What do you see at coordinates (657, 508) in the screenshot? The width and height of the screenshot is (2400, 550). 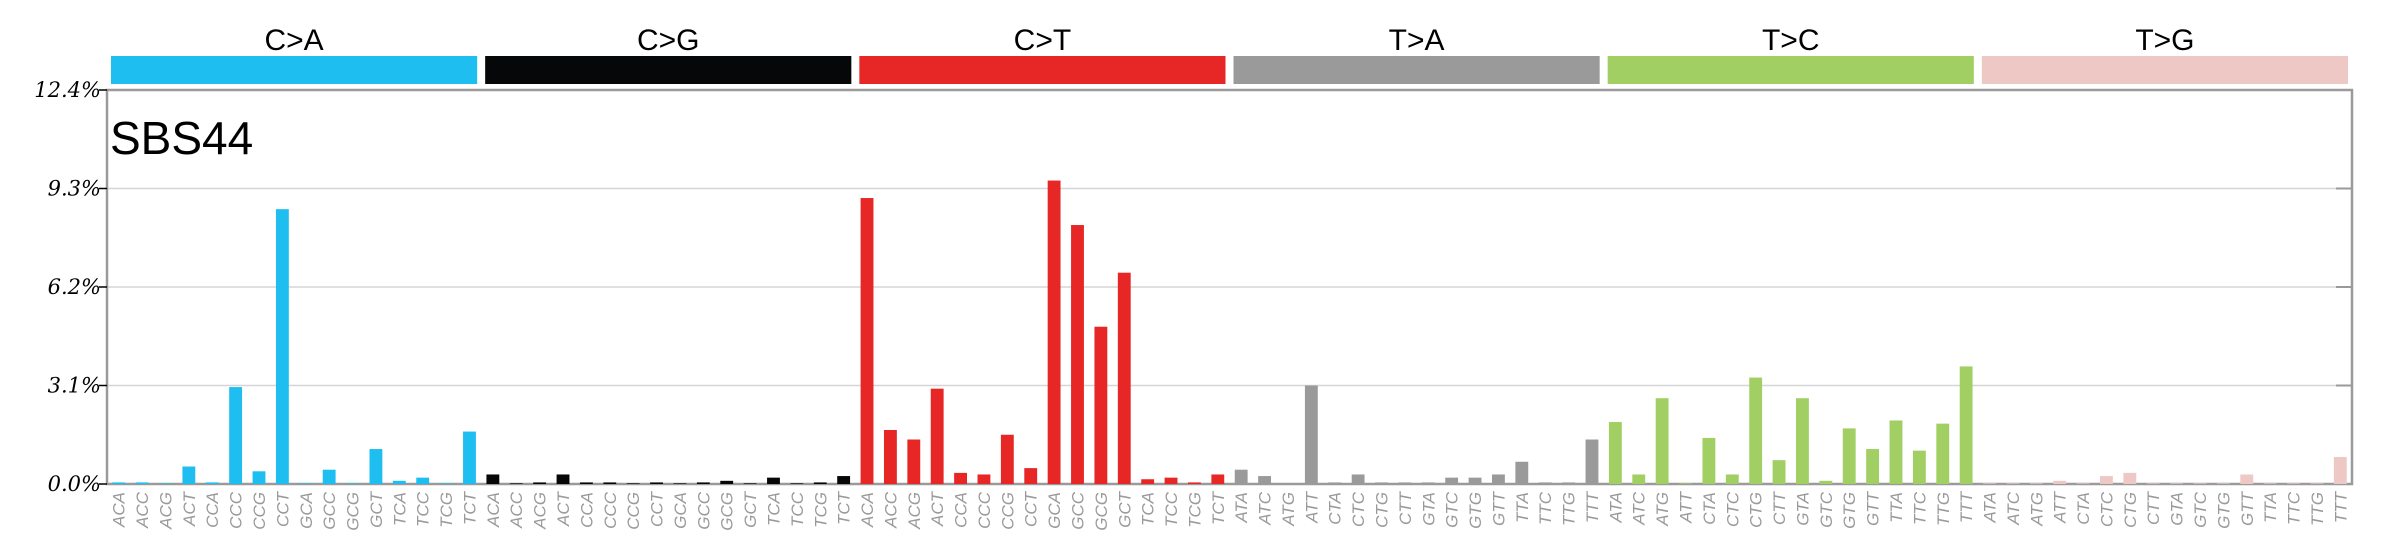 I see `x-tick-label: CCT` at bounding box center [657, 508].